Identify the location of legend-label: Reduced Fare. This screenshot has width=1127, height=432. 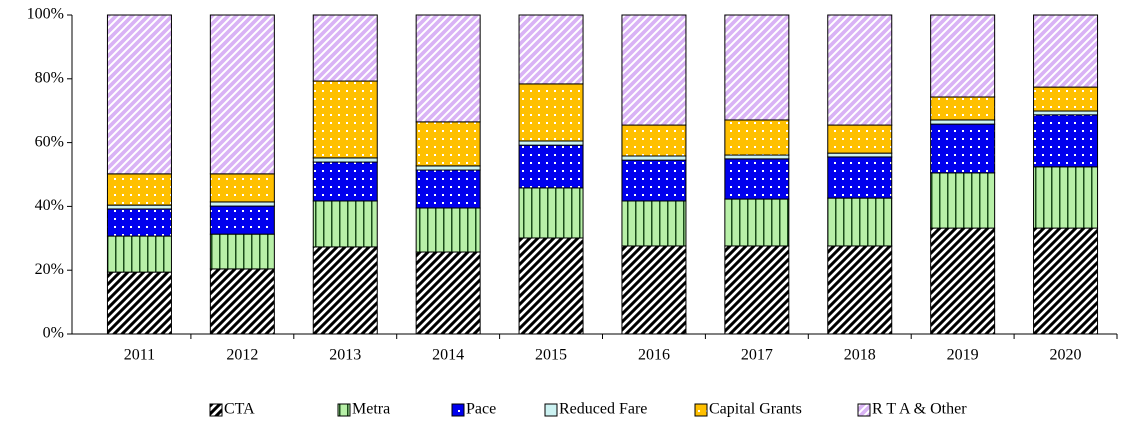
(603, 409).